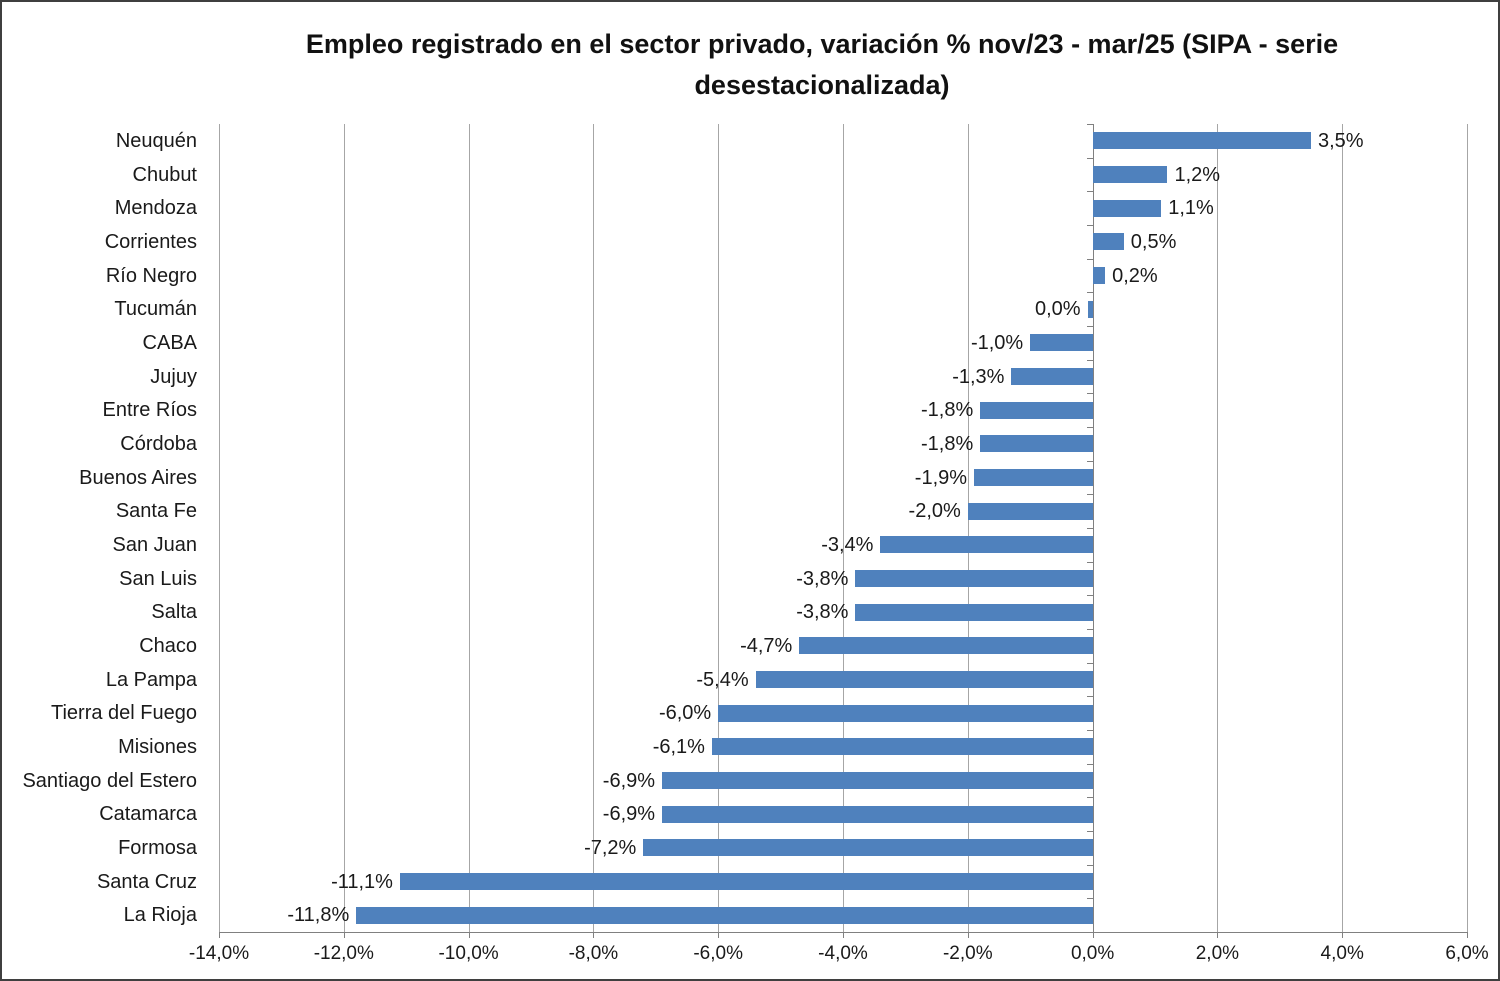 The height and width of the screenshot is (981, 1500). I want to click on category-label-caba: CABA, so click(169, 342).